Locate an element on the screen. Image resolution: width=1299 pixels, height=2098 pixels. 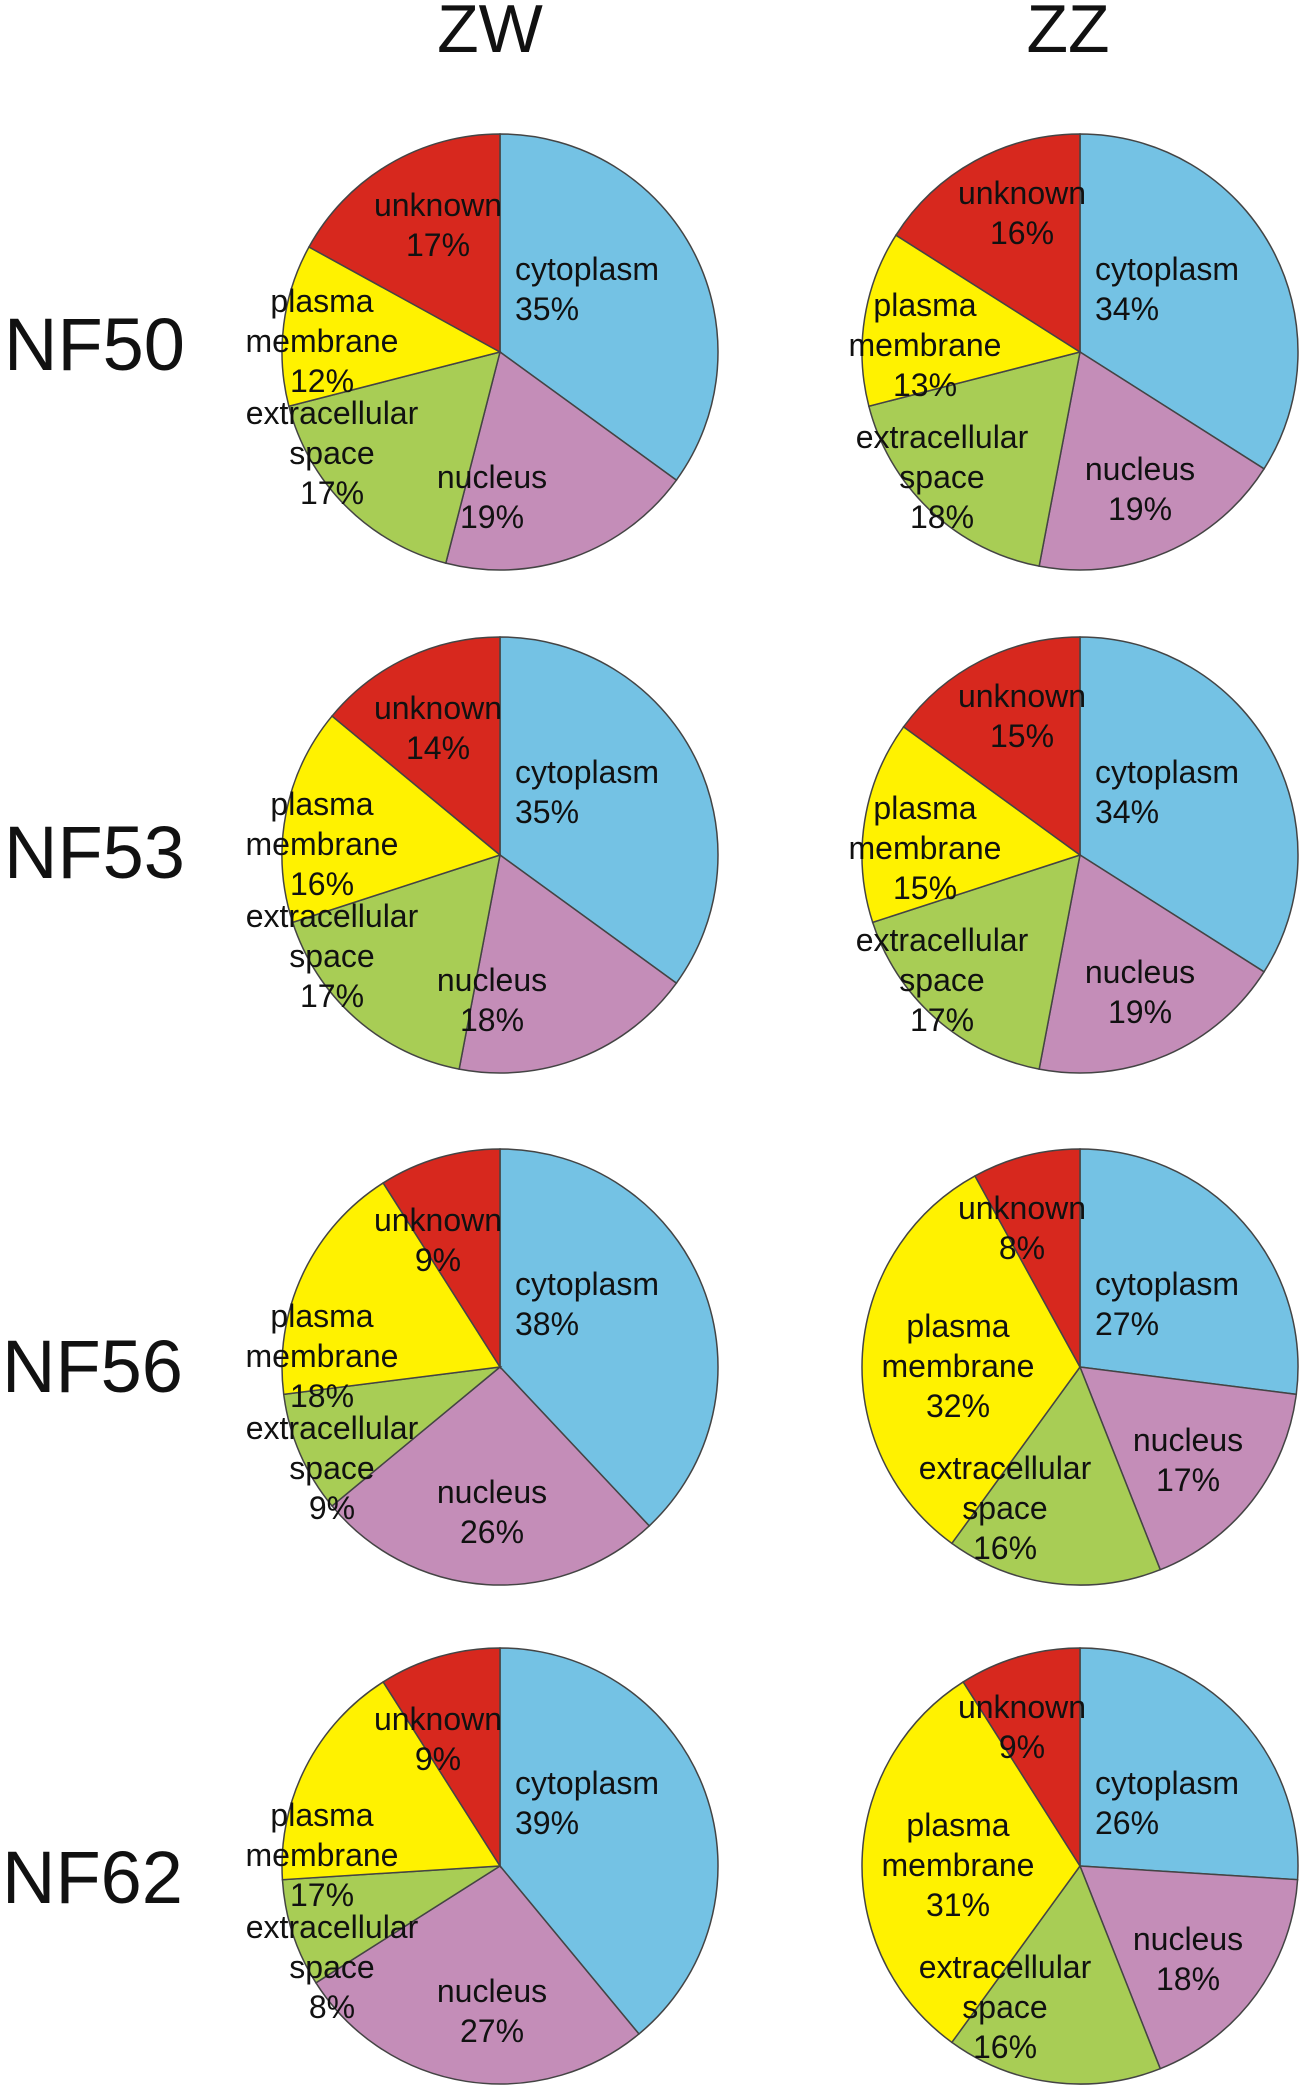
slice-label-plasma-membrane: plasma membrane 12% is located at coordinates (322, 341).